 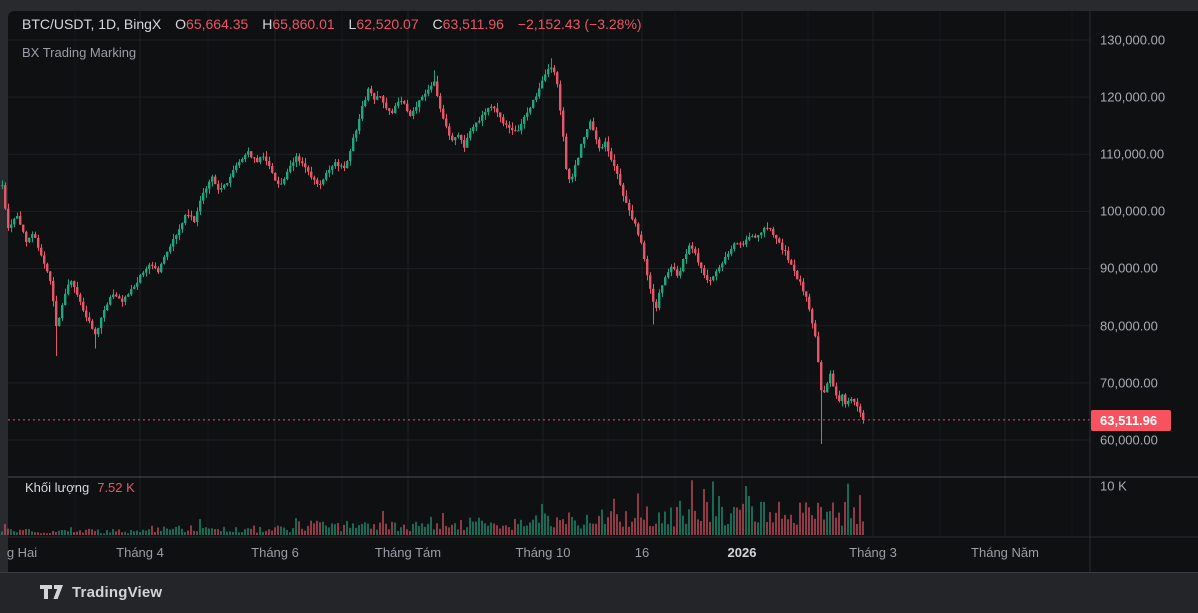 What do you see at coordinates (1129, 326) in the screenshot?
I see `price-axis-label: 80,000.00` at bounding box center [1129, 326].